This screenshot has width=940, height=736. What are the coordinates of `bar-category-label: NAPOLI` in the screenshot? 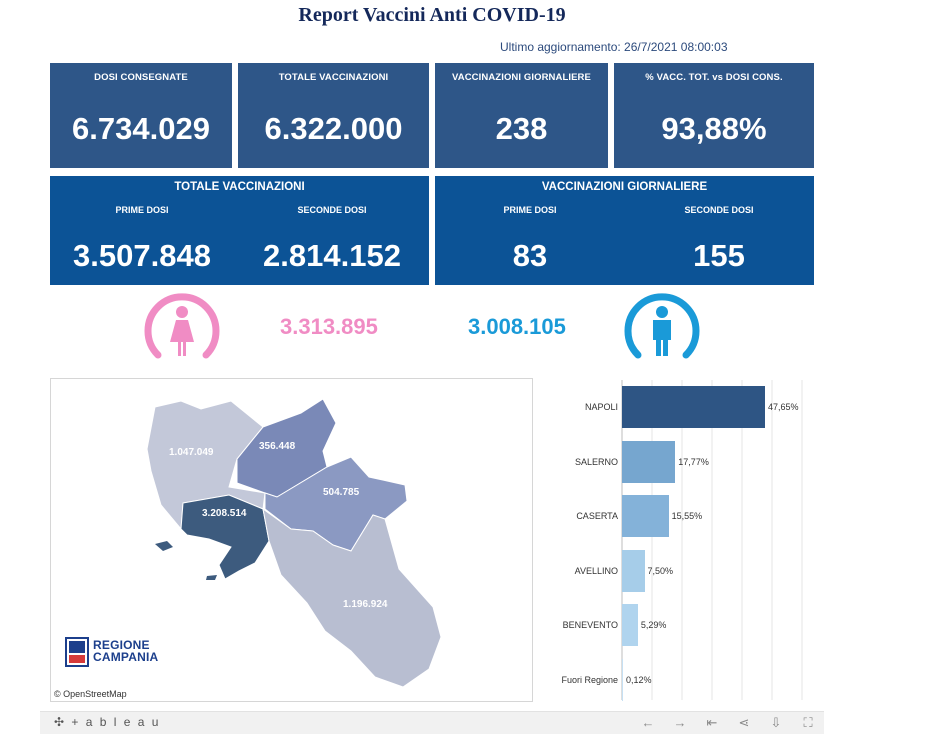 It's located at (601, 407).